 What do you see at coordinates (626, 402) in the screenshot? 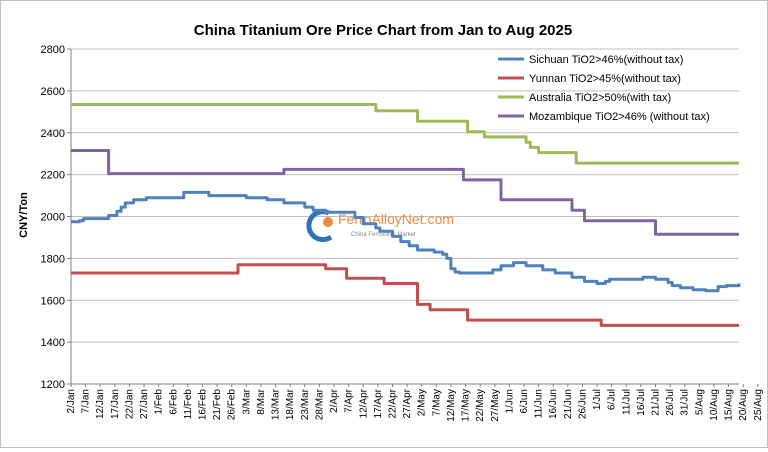
I see `x-tick-label: 11/Jul` at bounding box center [626, 402].